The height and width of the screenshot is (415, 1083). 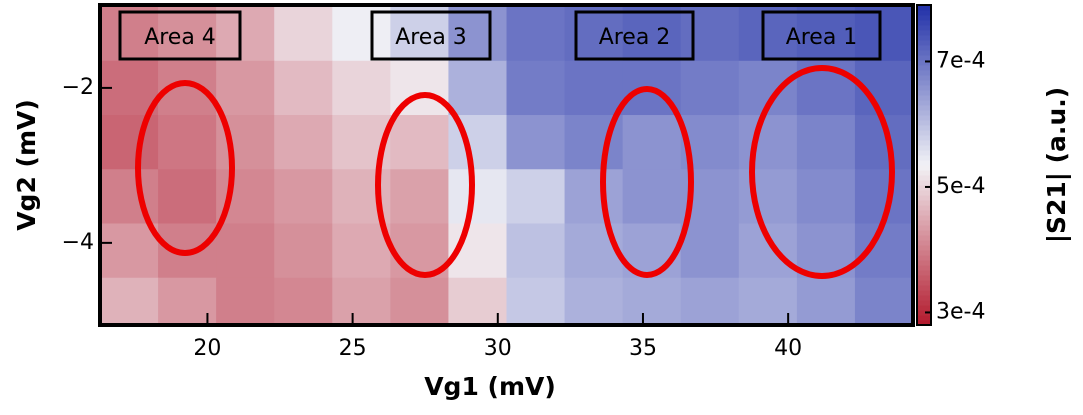 What do you see at coordinates (960, 311) in the screenshot?
I see `colorbar-tick-label: 3e-4` at bounding box center [960, 311].